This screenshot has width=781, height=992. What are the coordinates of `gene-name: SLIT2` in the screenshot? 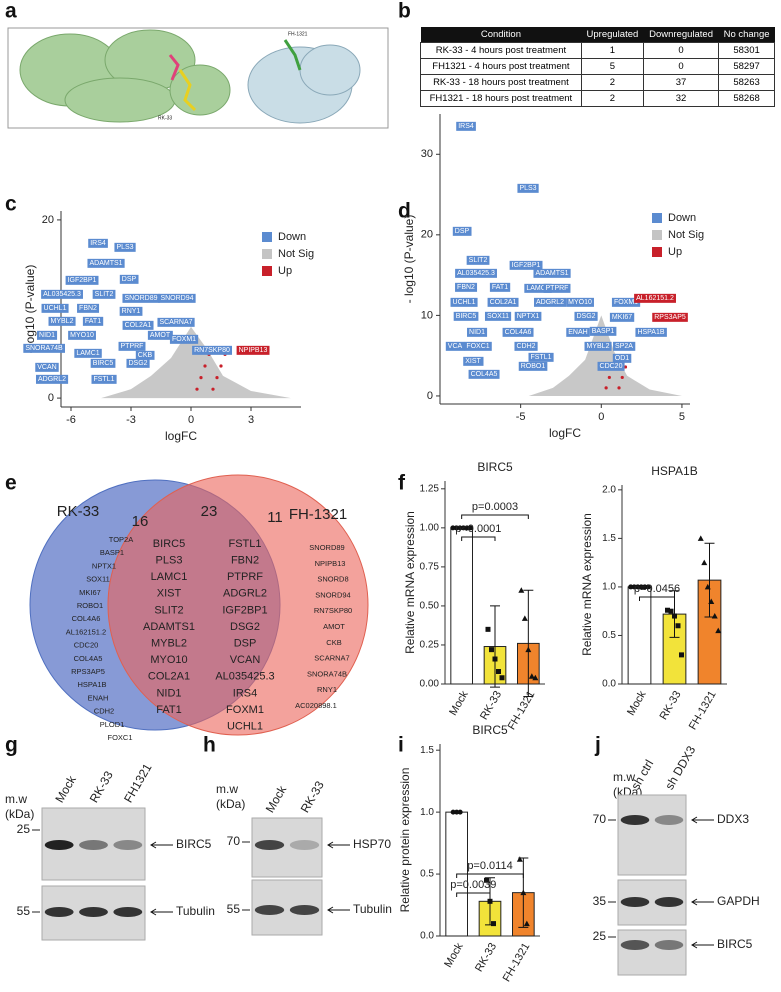 It's located at (168, 610).